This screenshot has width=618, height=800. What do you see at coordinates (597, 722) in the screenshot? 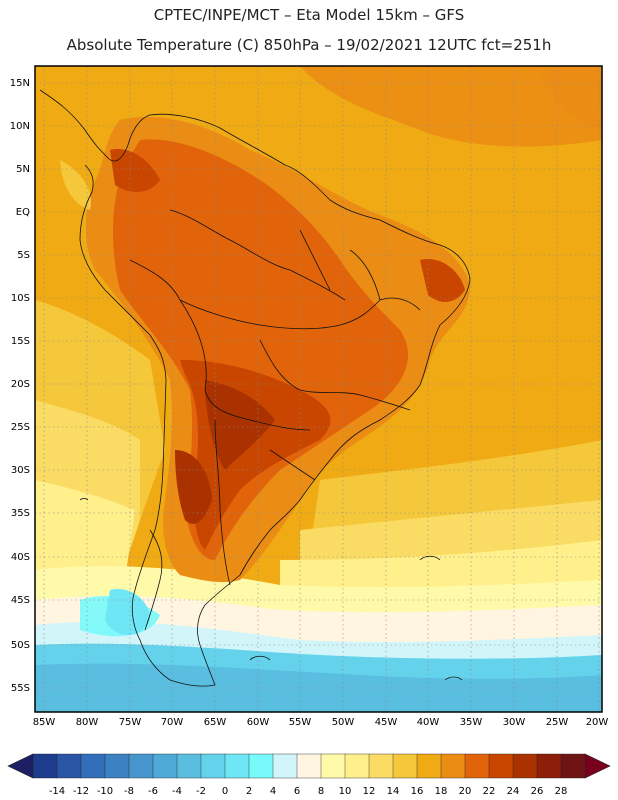
I see `lon-label: 20W` at bounding box center [597, 722].